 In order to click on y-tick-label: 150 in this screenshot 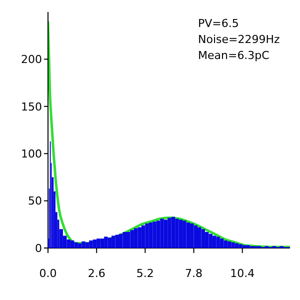, I will do `click(31, 107)`.